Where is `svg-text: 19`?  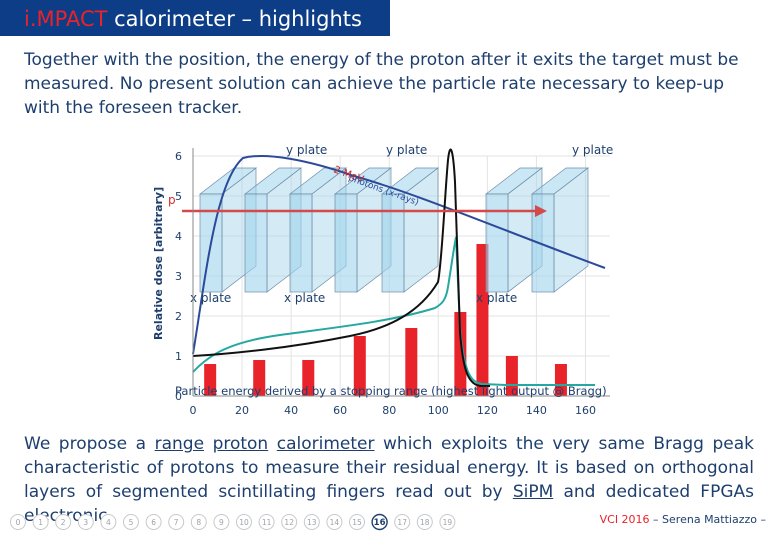 svg-text: 19 is located at coordinates (448, 522).